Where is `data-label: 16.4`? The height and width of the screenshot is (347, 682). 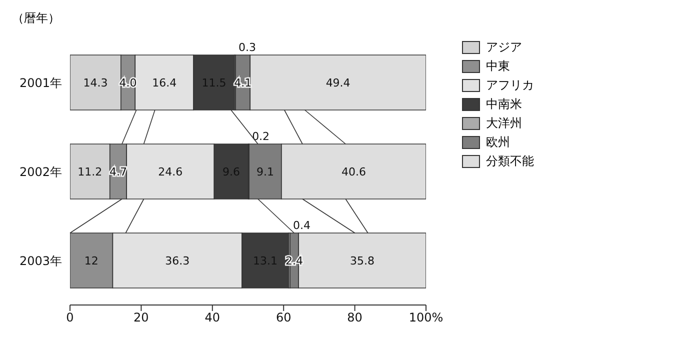 data-label: 16.4 is located at coordinates (164, 83).